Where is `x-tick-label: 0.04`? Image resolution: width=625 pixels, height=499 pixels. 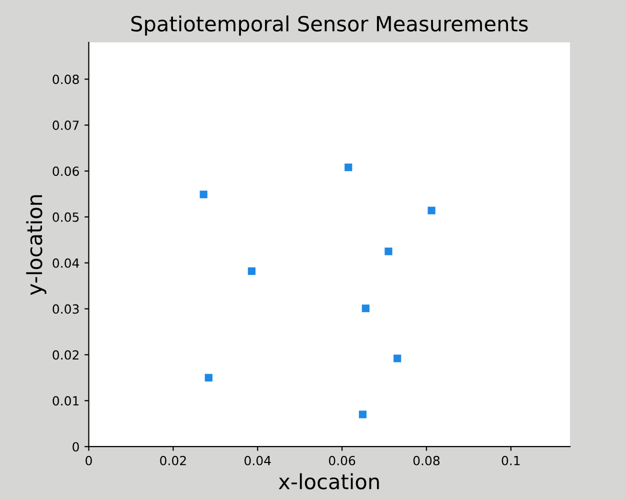 x-tick-label: 0.04 is located at coordinates (257, 461).